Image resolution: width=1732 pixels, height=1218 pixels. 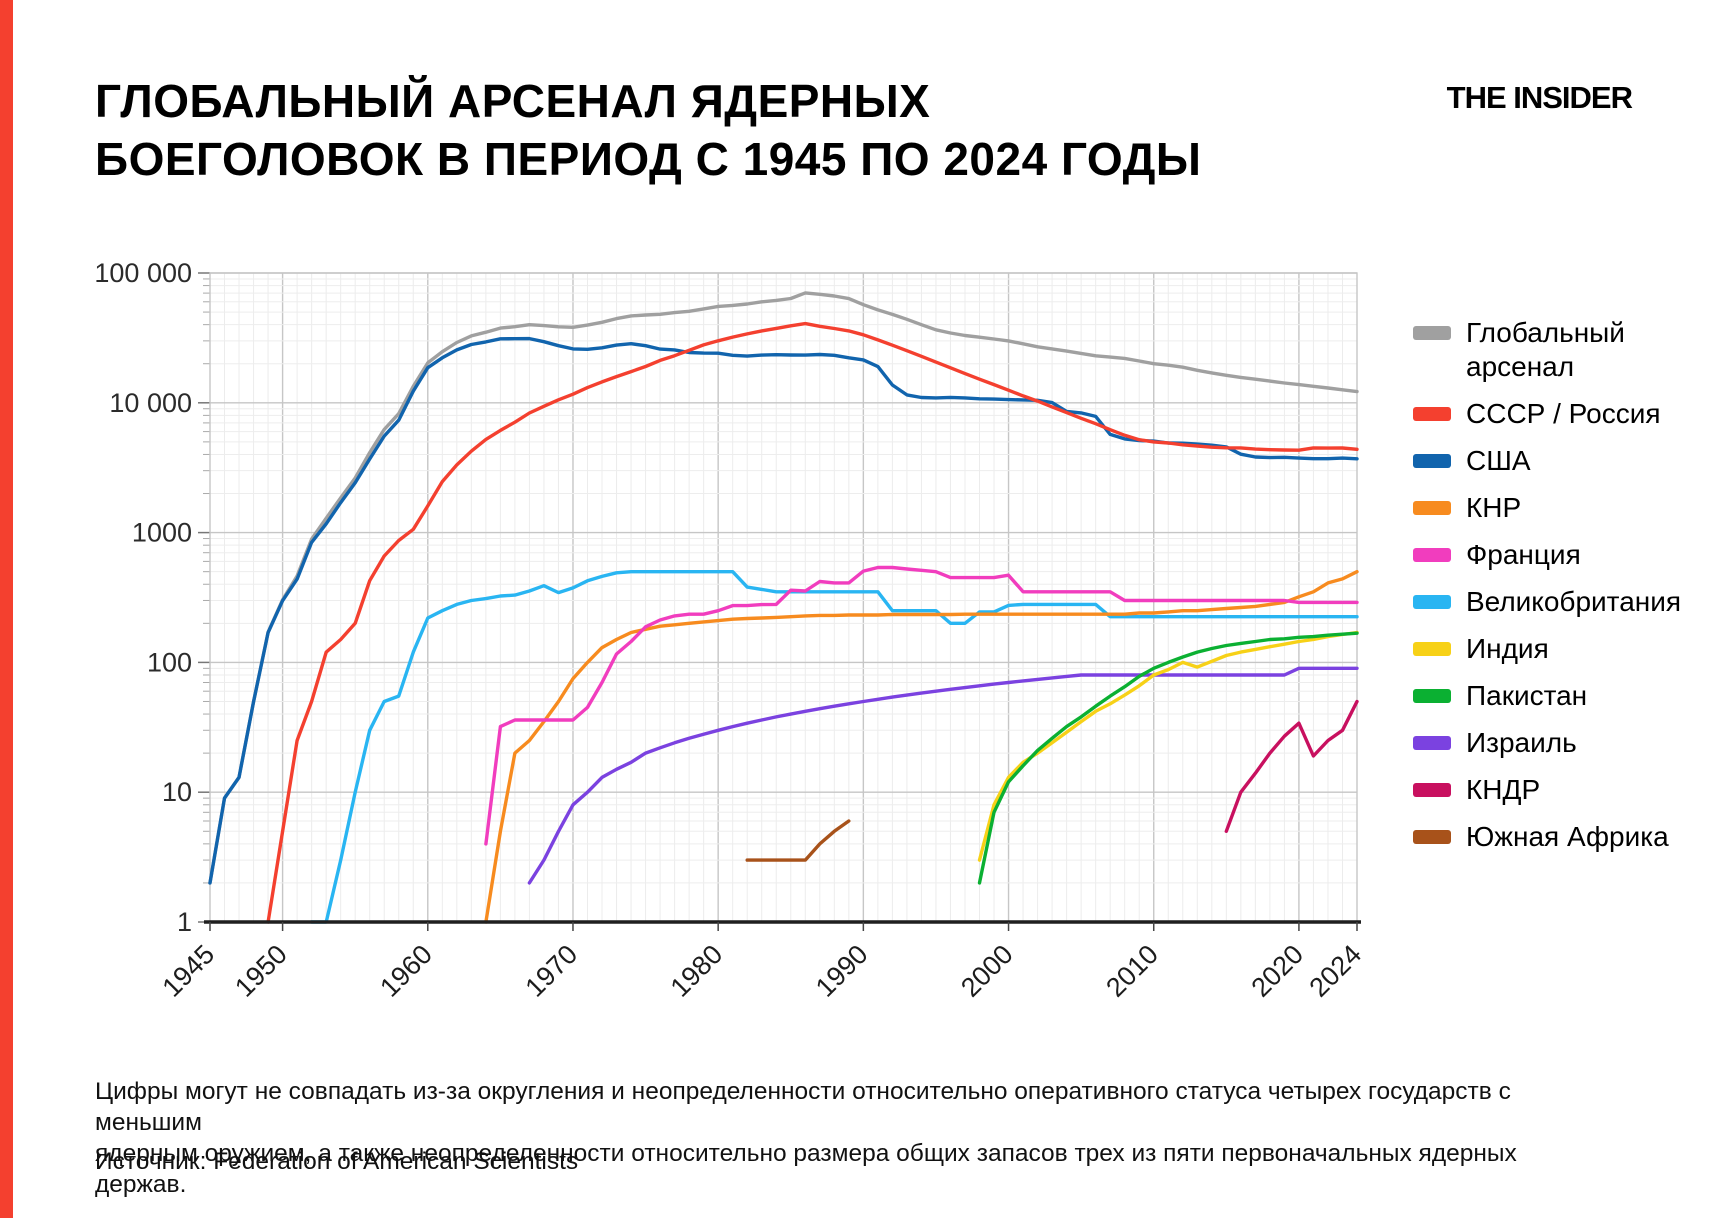 I want to click on legend-label: Южная Африка, so click(x=1567, y=836).